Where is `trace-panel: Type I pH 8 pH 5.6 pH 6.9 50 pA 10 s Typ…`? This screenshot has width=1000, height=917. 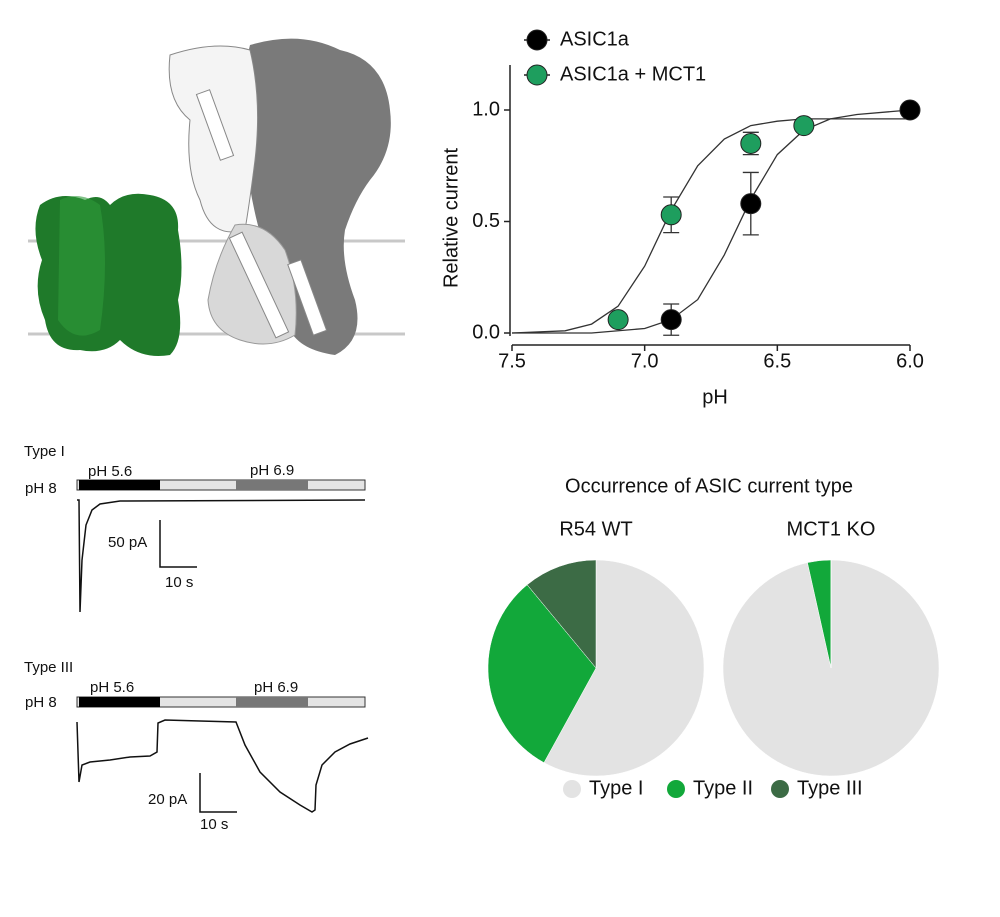 trace-panel: Type I pH 8 pH 5.6 pH 6.9 50 pA 10 s Typ… is located at coordinates (196, 638).